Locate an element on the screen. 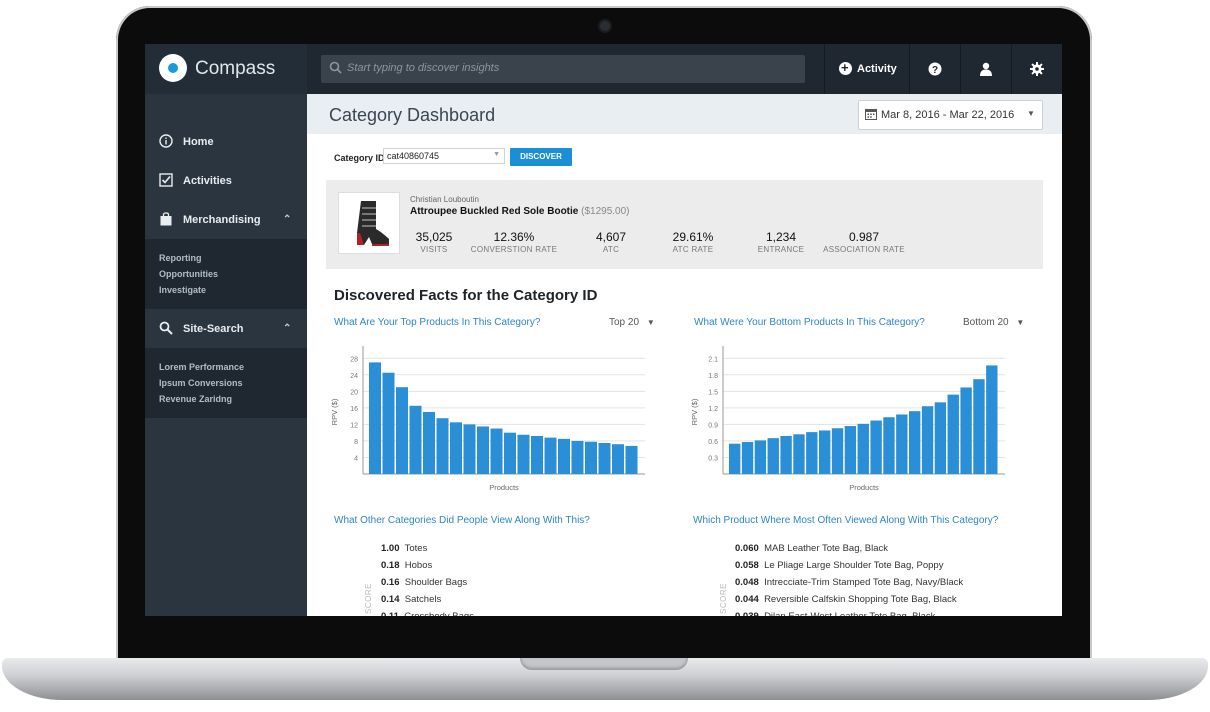  product-image is located at coordinates (369, 223).